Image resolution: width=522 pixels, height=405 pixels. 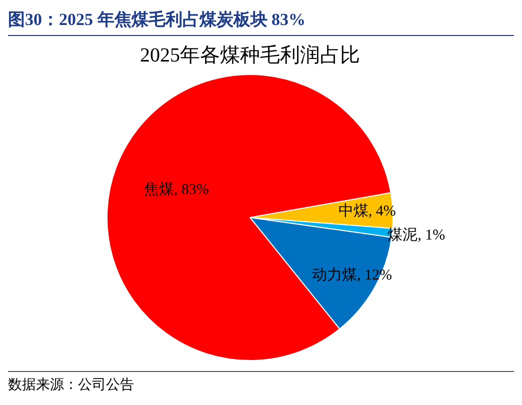 What do you see at coordinates (417, 235) in the screenshot?
I see `slice-label: 煤泥, 1%` at bounding box center [417, 235].